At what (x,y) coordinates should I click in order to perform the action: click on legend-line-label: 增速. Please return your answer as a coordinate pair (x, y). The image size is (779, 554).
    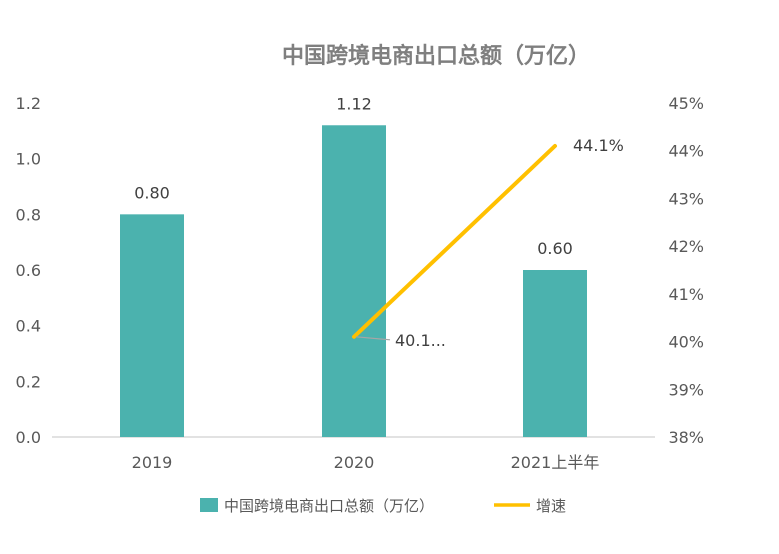
    Looking at the image, I should click on (551, 506).